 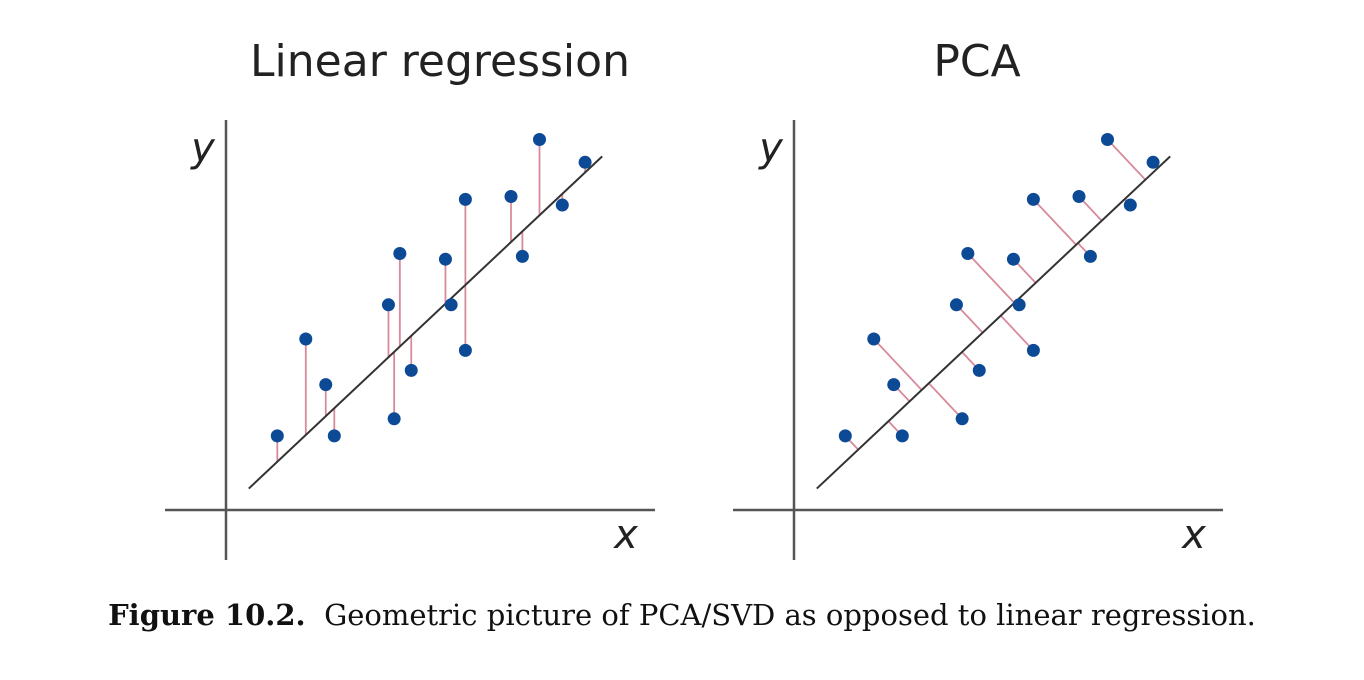 I want to click on pca-marks, so click(x=993, y=311).